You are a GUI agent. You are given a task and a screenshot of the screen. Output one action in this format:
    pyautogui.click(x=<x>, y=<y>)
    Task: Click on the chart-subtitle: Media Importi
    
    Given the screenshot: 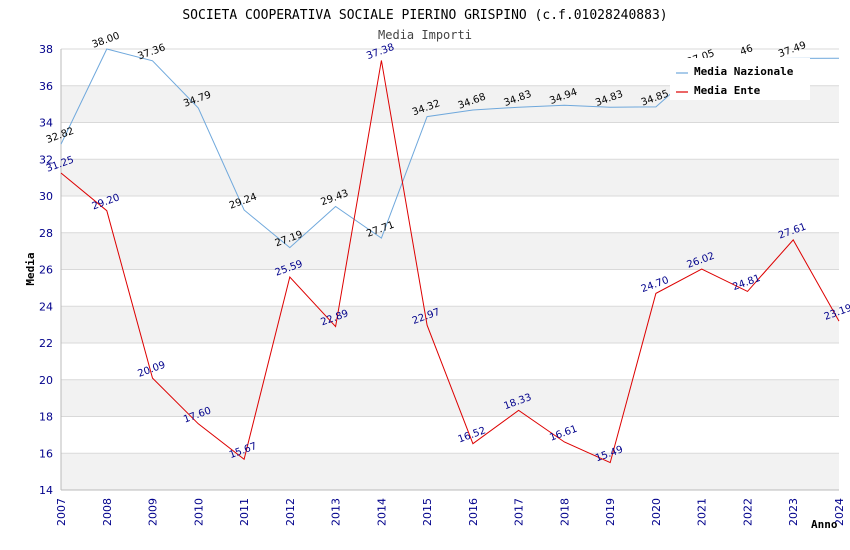 What is the action you would take?
    pyautogui.click(x=425, y=35)
    